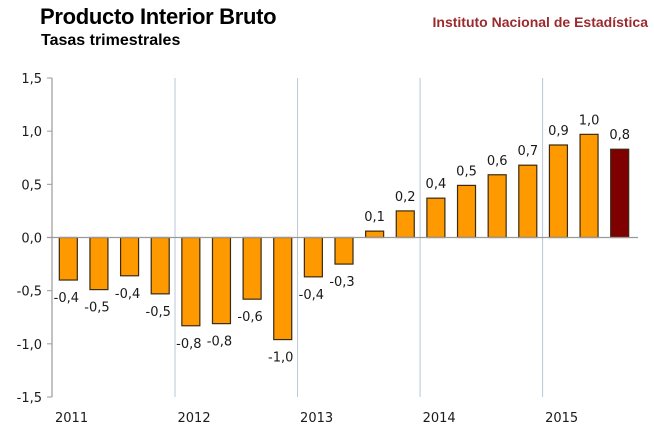 The image size is (654, 446). What do you see at coordinates (31, 79) in the screenshot?
I see `y-tick-label: 1,5` at bounding box center [31, 79].